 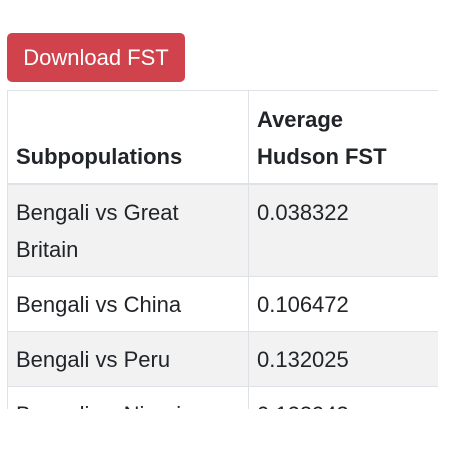 What do you see at coordinates (128, 304) in the screenshot?
I see `subpopulation-pair-cell: Bengali vs China` at bounding box center [128, 304].